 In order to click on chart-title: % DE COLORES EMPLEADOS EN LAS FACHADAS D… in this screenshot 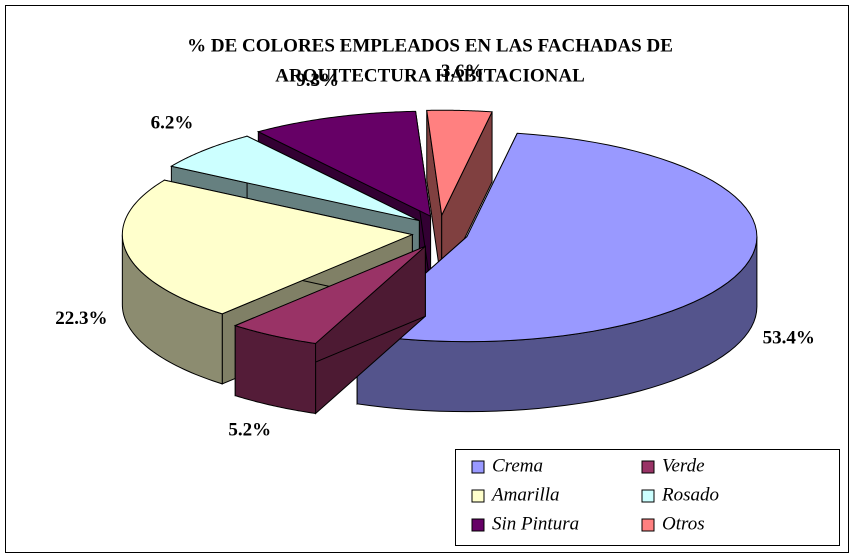, I will do `click(430, 45)`.